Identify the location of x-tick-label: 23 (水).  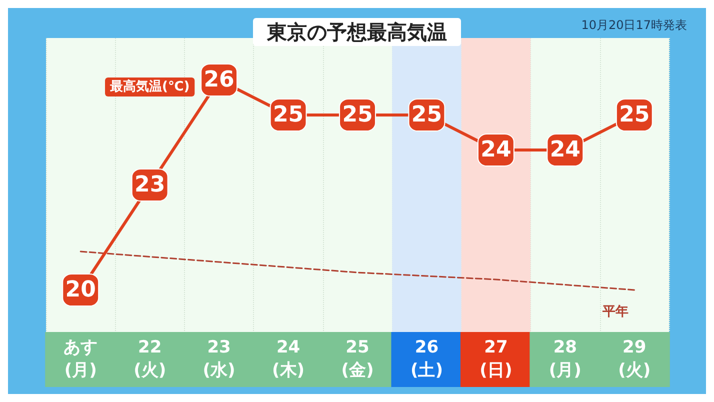
(219, 359).